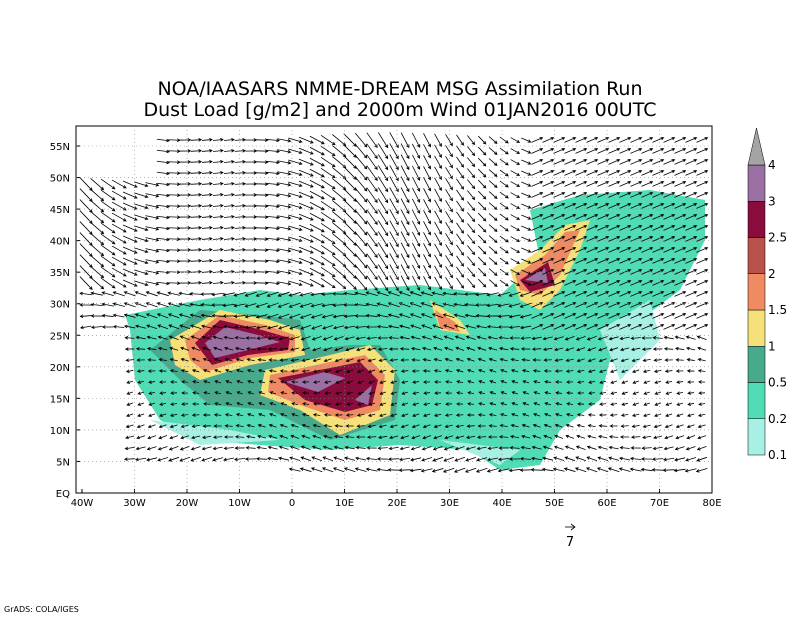 Image resolution: width=800 pixels, height=622 pixels. I want to click on colorbar-cap, so click(756, 146).